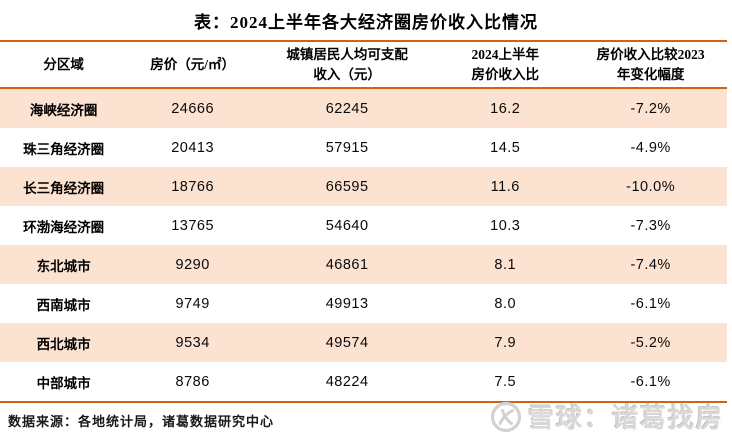 This screenshot has width=732, height=437. What do you see at coordinates (63, 266) in the screenshot?
I see `region-cell: 东北城市` at bounding box center [63, 266].